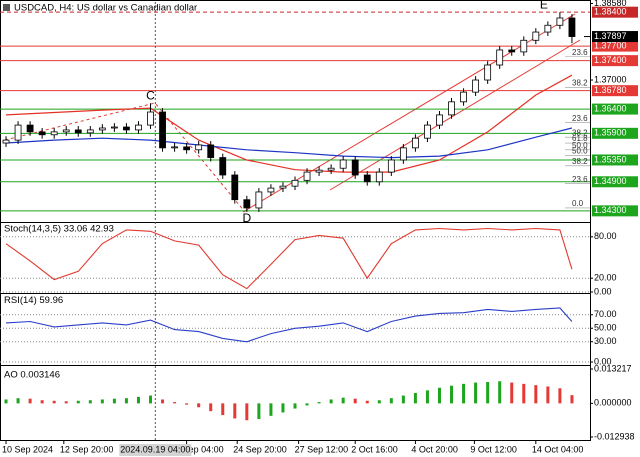  I want to click on x-tick-label: 14 Oct 04:00, so click(558, 449).